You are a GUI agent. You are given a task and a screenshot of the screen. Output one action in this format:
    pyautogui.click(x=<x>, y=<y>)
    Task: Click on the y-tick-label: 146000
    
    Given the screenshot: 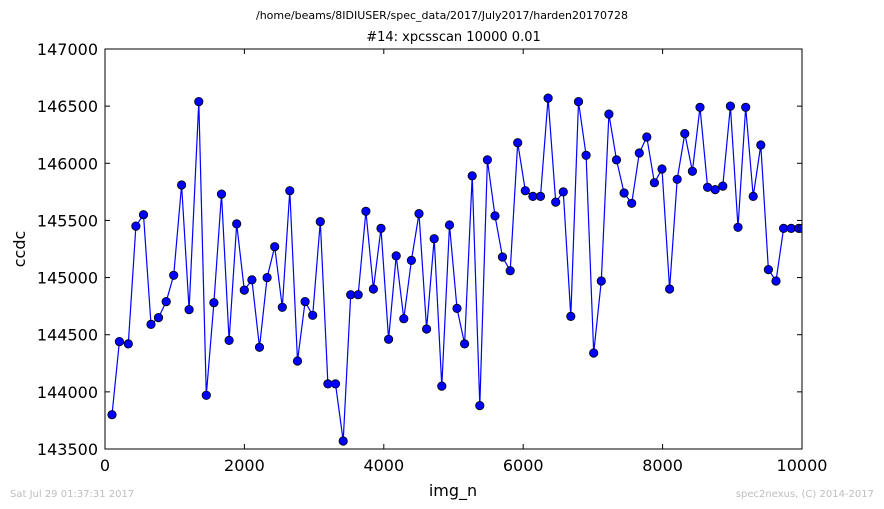 What is the action you would take?
    pyautogui.click(x=67, y=163)
    